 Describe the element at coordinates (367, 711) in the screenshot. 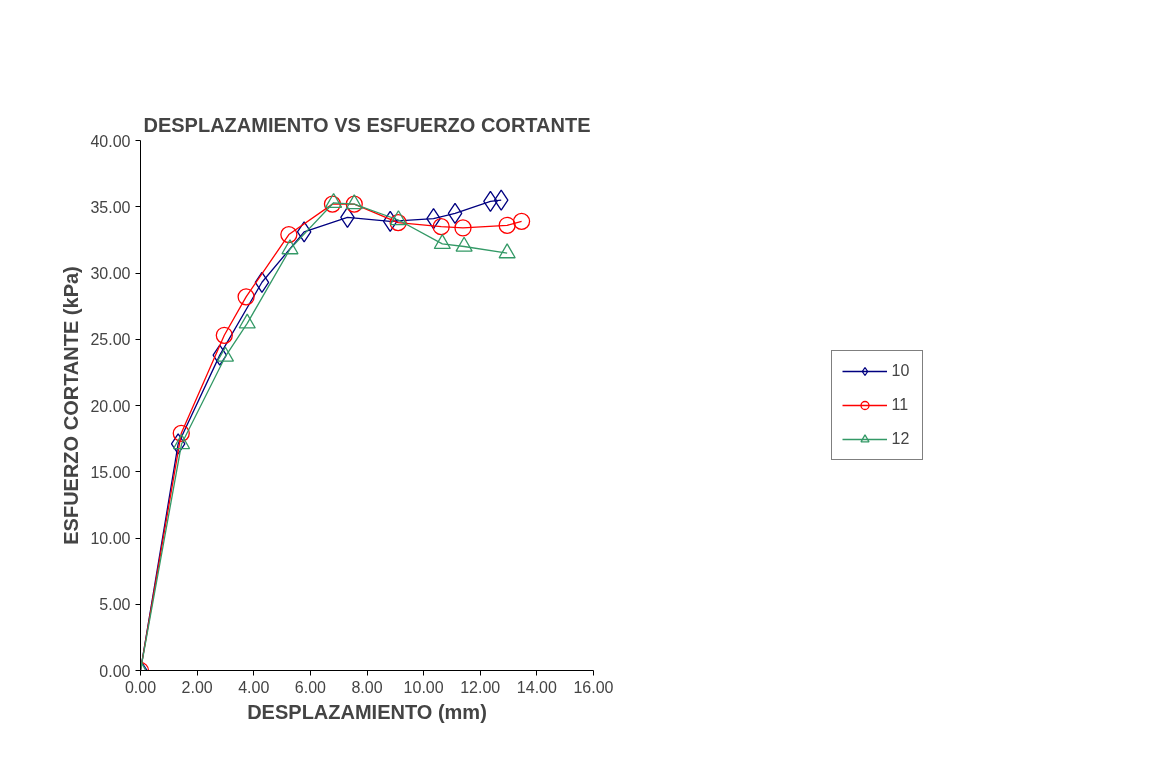

I see `x-axis-title: DESPLAZAMIENTO (mm)` at that location.